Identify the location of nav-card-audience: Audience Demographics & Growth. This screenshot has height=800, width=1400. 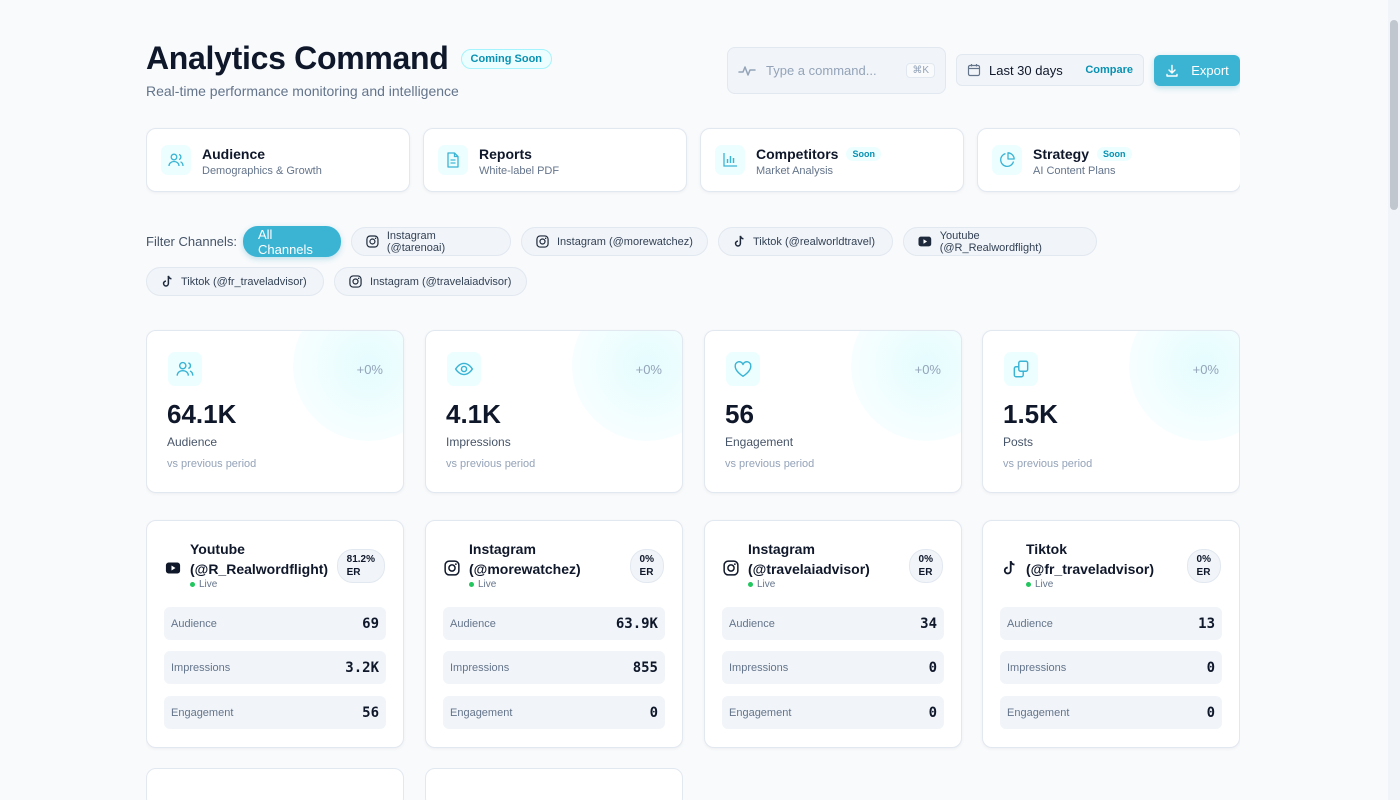
(278, 160).